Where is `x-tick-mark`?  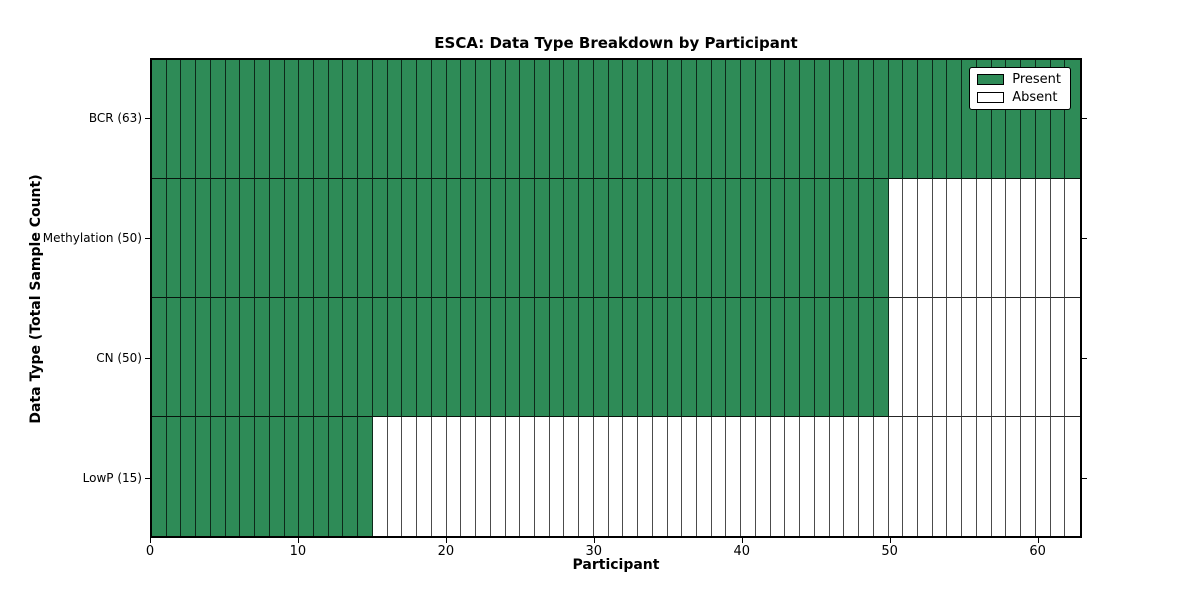
x-tick-mark is located at coordinates (1038, 540).